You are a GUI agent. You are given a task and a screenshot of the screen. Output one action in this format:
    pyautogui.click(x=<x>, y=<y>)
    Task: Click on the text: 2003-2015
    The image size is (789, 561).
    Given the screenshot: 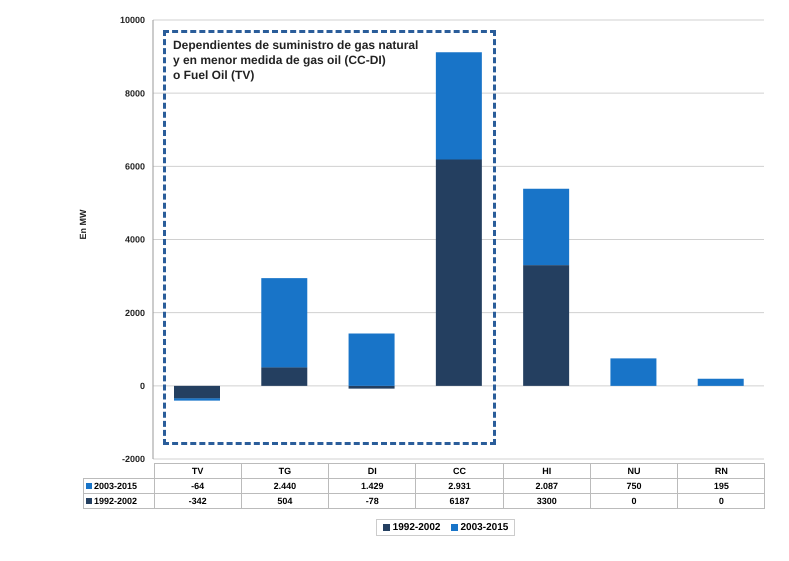 What is the action you would take?
    pyautogui.click(x=484, y=527)
    